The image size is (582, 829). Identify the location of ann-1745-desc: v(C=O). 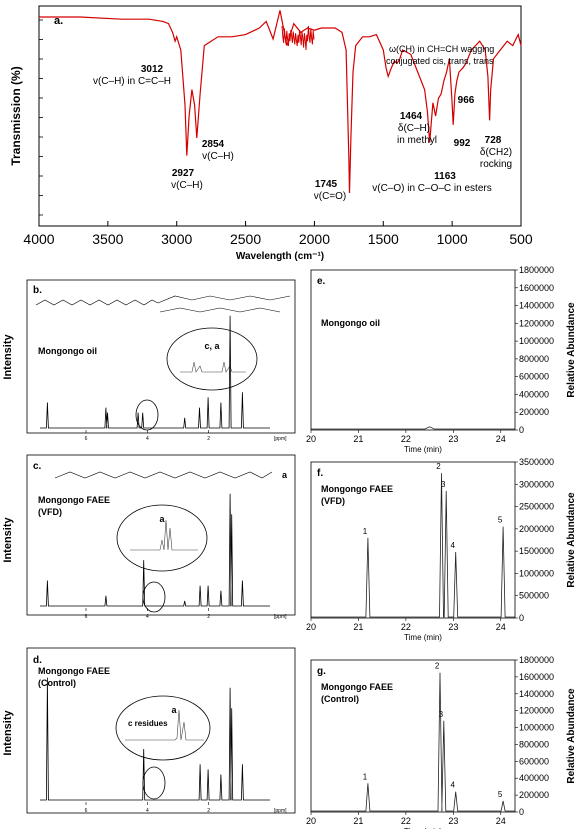
(330, 196).